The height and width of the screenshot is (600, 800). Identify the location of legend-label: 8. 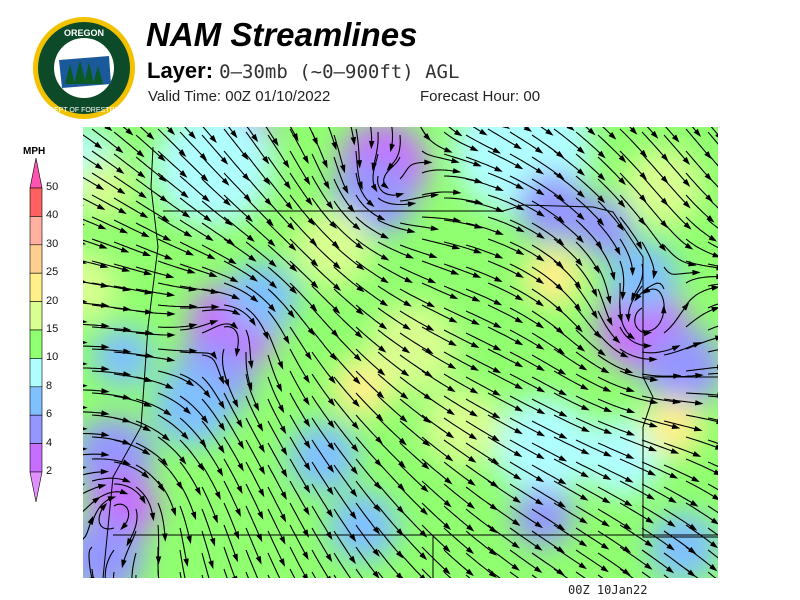
(49, 385).